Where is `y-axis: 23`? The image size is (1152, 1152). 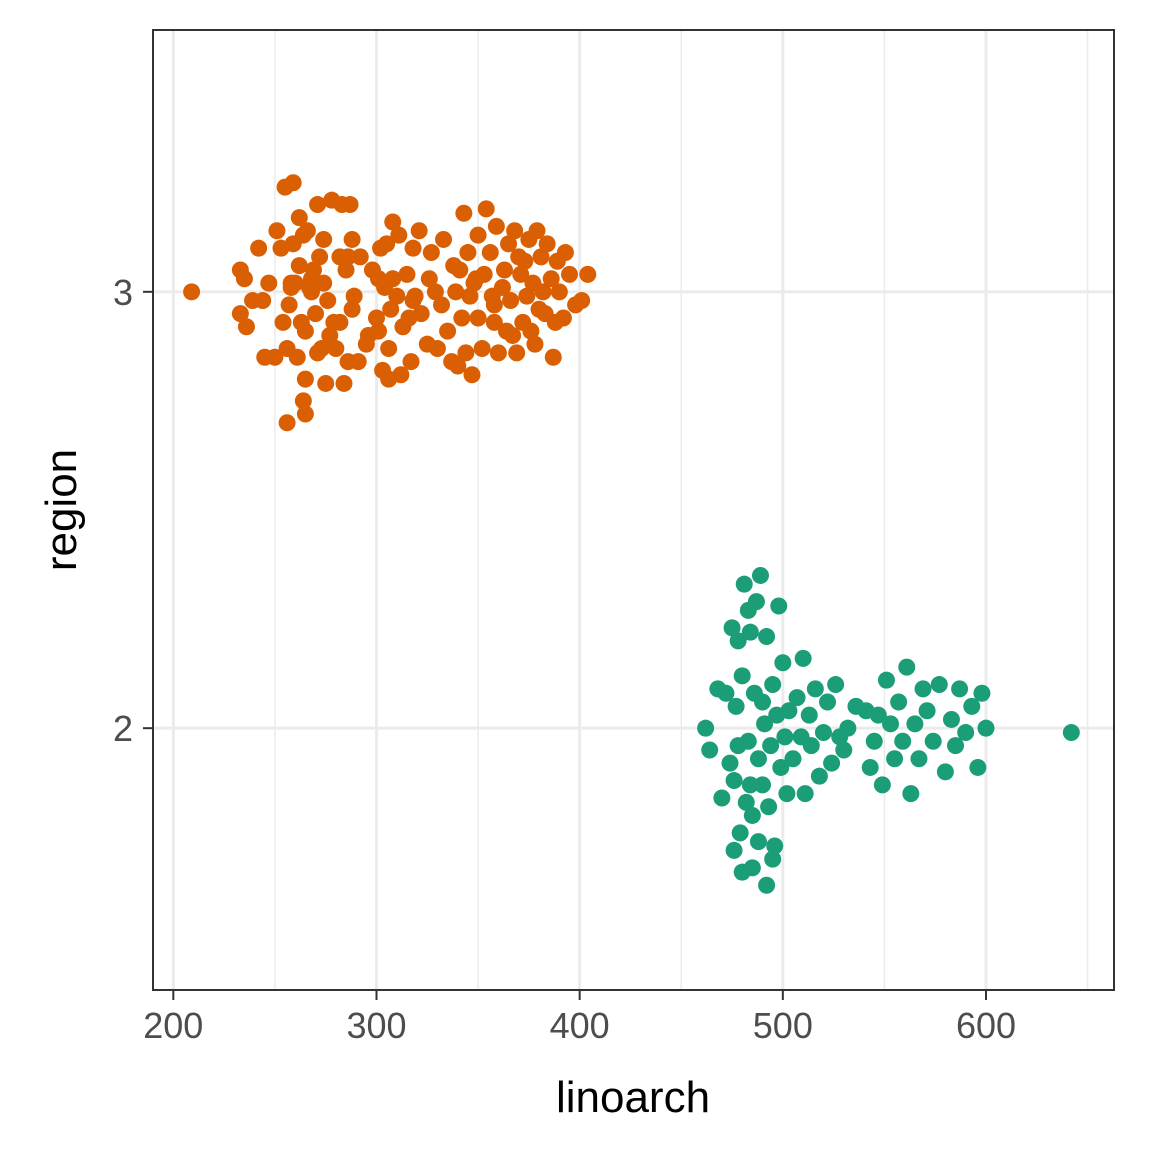 y-axis: 23 is located at coordinates (133, 510).